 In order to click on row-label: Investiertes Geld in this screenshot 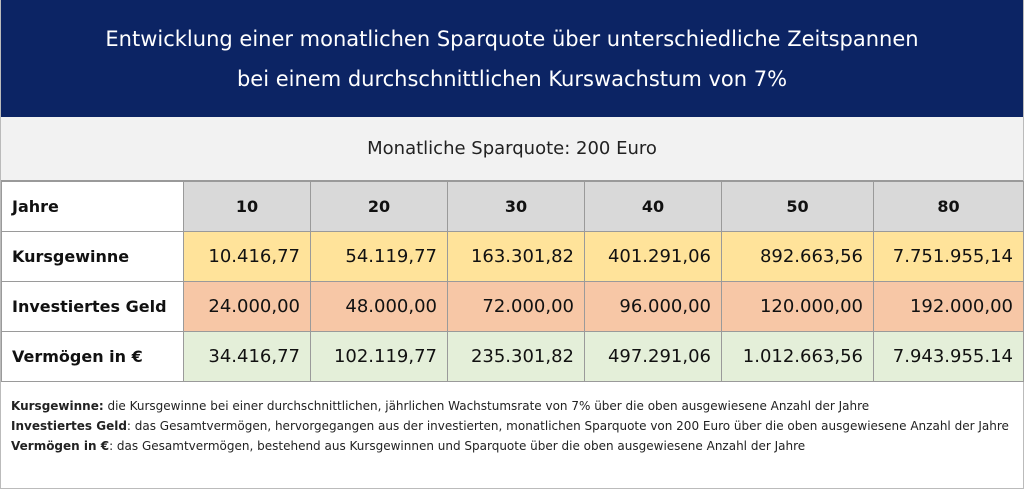, I will do `click(92, 306)`.